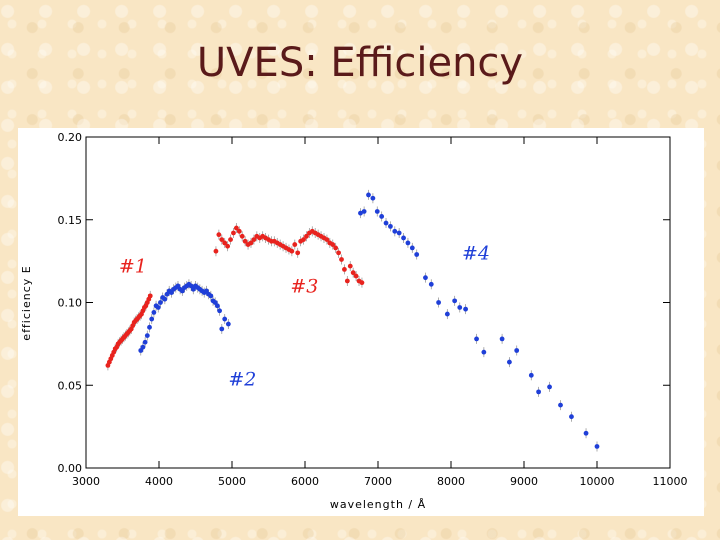  I want to click on y-axis-title: efficiency E, so click(26, 302).